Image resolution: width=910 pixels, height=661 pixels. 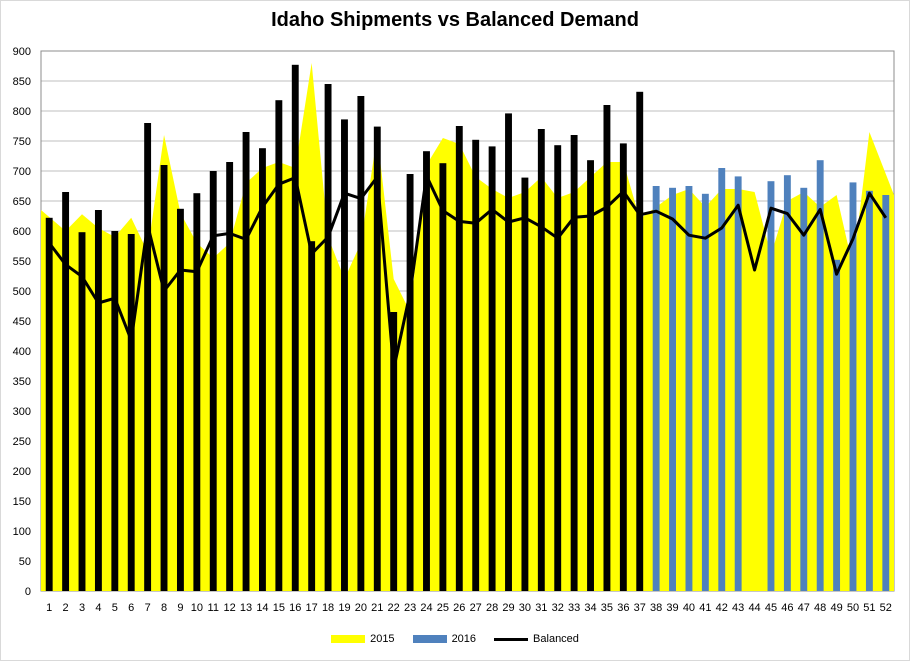 I want to click on x-tick-label: 42, so click(x=722, y=608).